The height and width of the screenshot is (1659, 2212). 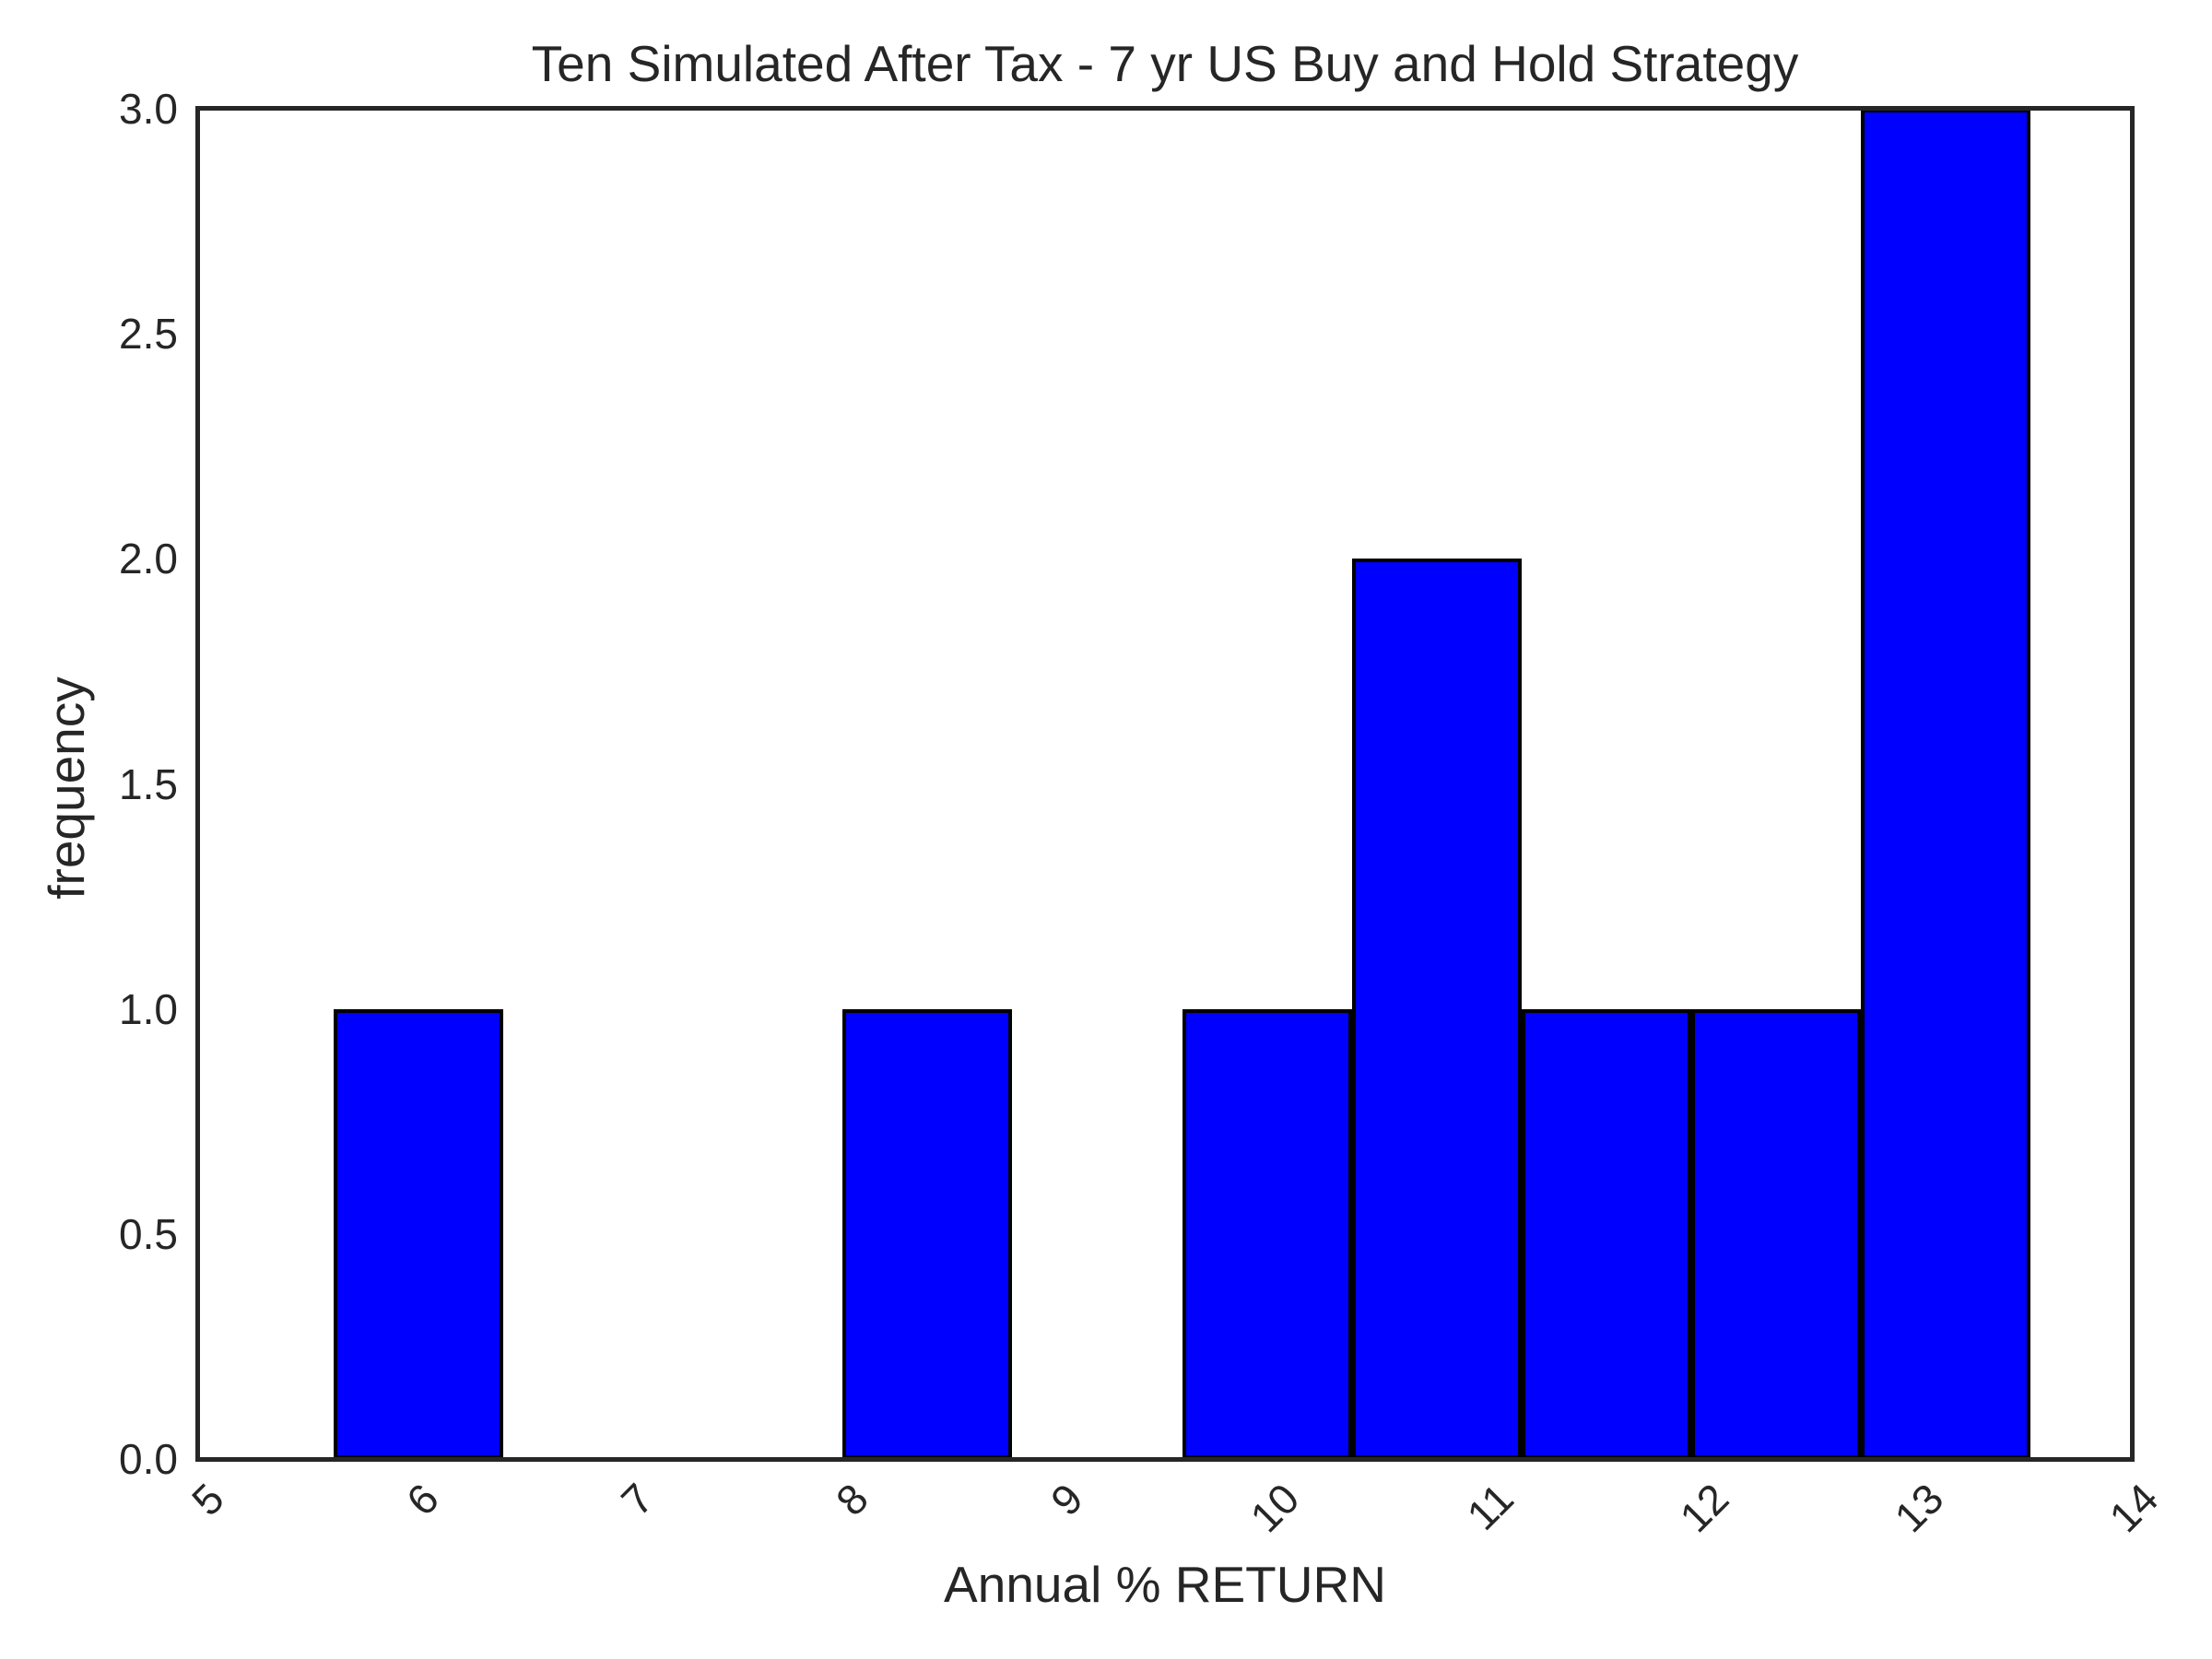 I want to click on y-tick-label: 2.0, so click(x=148, y=558).